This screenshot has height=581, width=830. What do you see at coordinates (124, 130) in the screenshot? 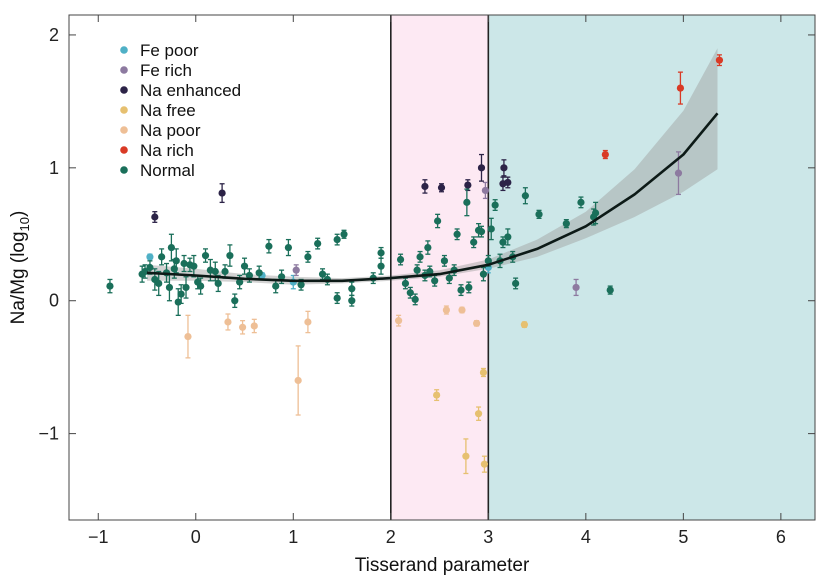
I see `legend-marker` at bounding box center [124, 130].